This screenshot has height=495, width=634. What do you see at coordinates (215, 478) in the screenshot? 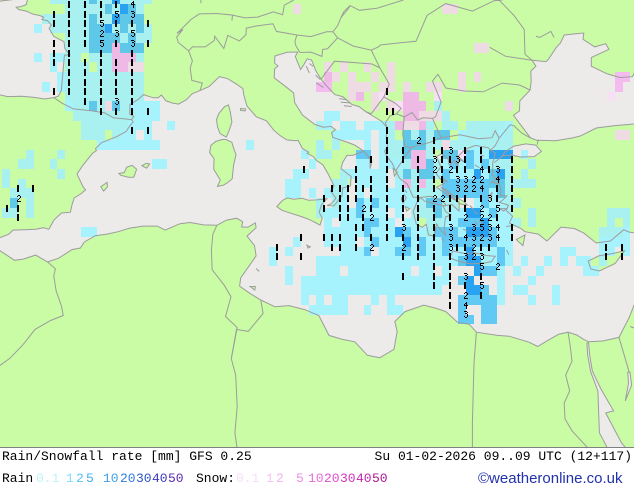
I see `svg-text: Snow:` at bounding box center [215, 478].